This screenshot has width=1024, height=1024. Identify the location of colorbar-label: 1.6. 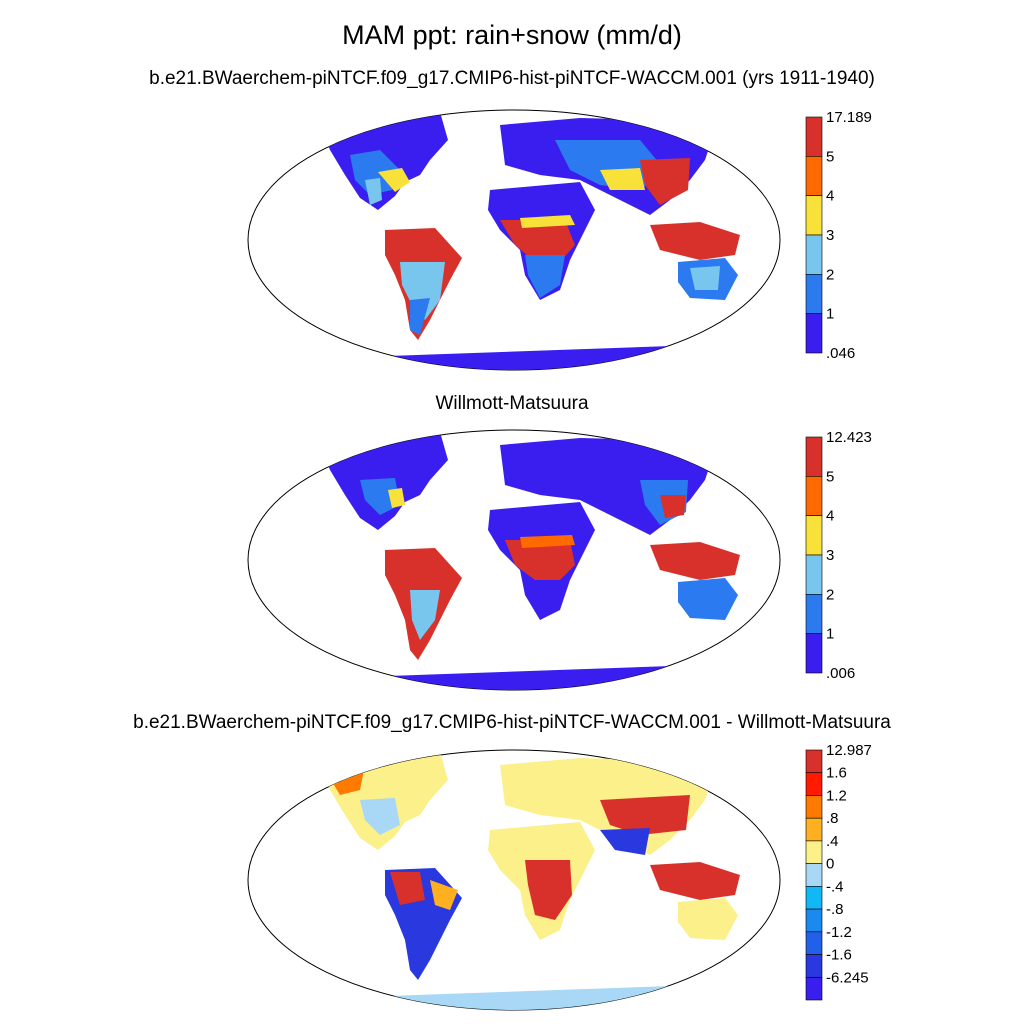
(836, 773).